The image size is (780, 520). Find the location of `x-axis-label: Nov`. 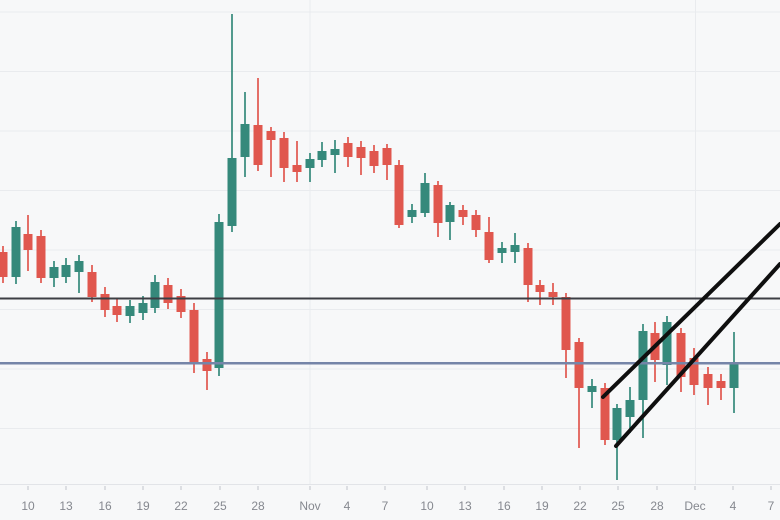

x-axis-label: Nov is located at coordinates (309, 506).